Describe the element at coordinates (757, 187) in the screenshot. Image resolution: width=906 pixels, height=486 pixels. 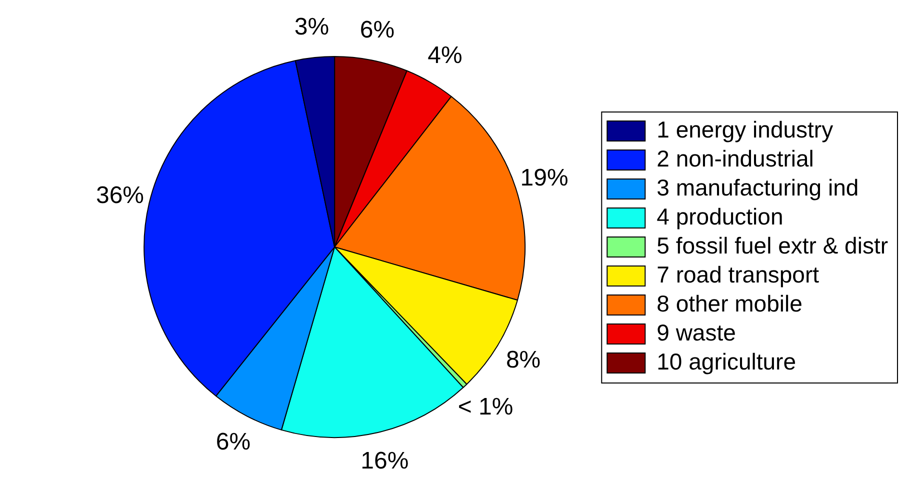
I see `legend-label: 3 manufacturing ind` at that location.